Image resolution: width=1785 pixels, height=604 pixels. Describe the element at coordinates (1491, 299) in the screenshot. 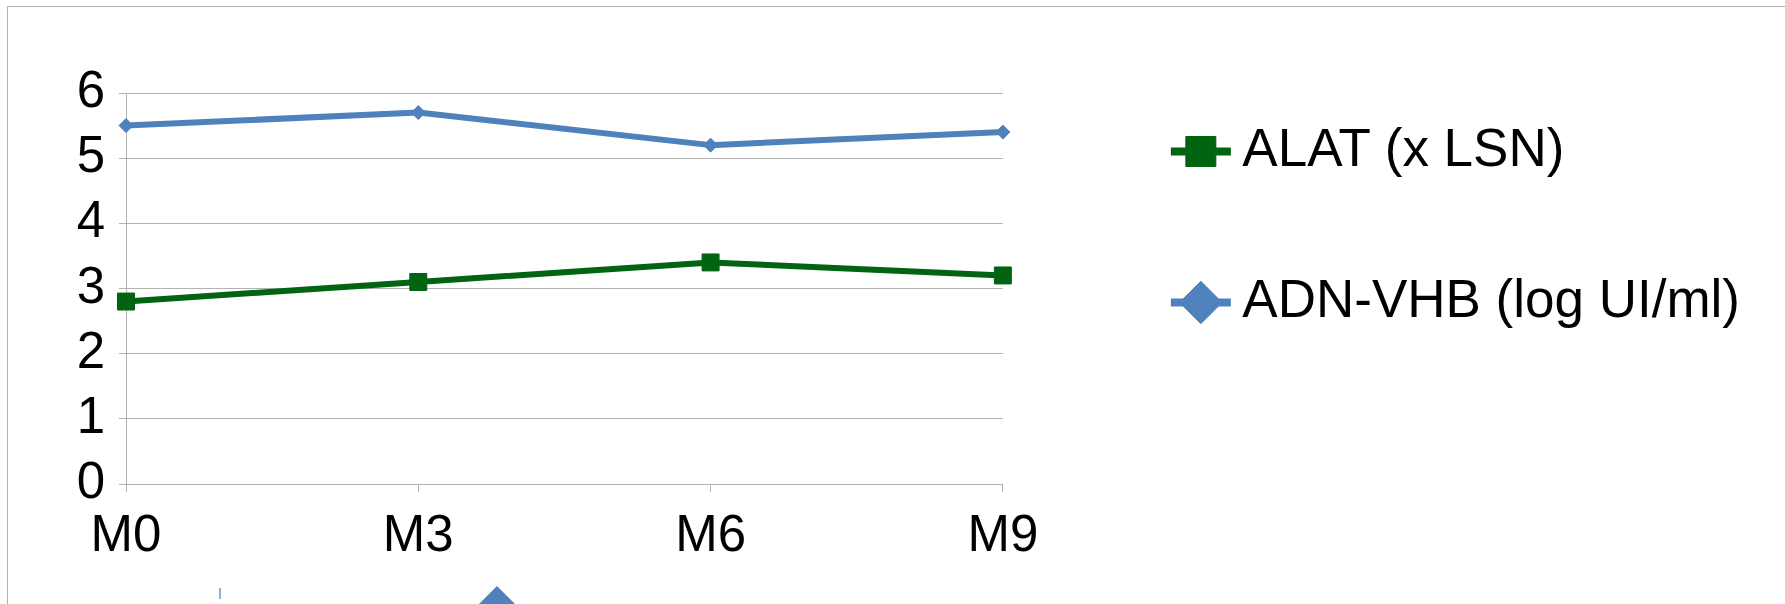

I see `legend-label: ADN-VHB (log UI/ml)` at that location.